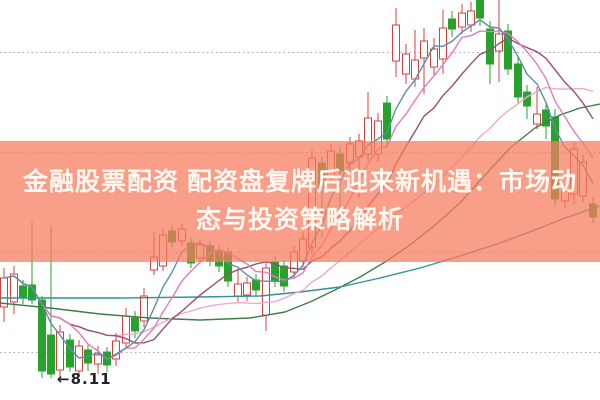 The width and height of the screenshot is (600, 400). What do you see at coordinates (84, 379) in the screenshot?
I see `price-annotation: ←8.11` at bounding box center [84, 379].